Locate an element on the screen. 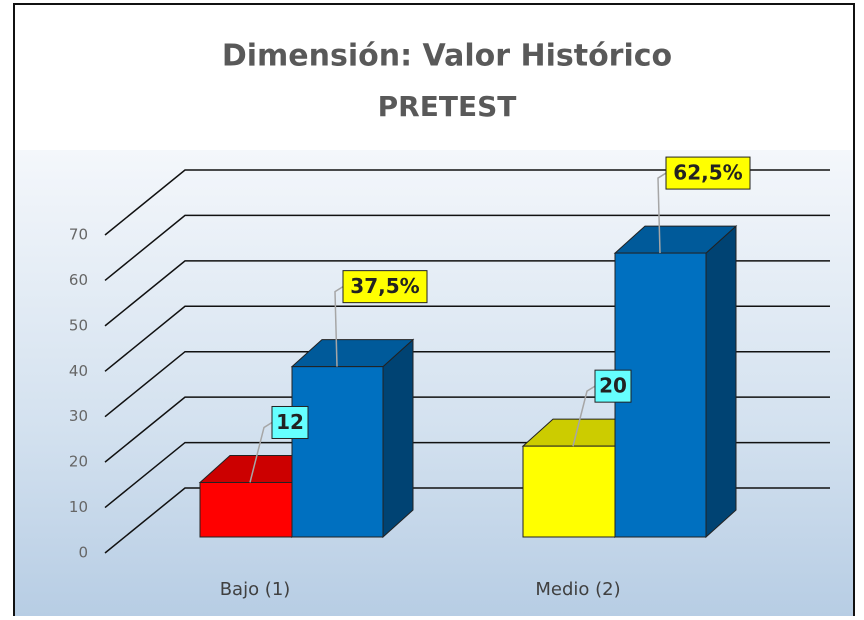 The image size is (864, 620). data-label: 12 is located at coordinates (290, 422).